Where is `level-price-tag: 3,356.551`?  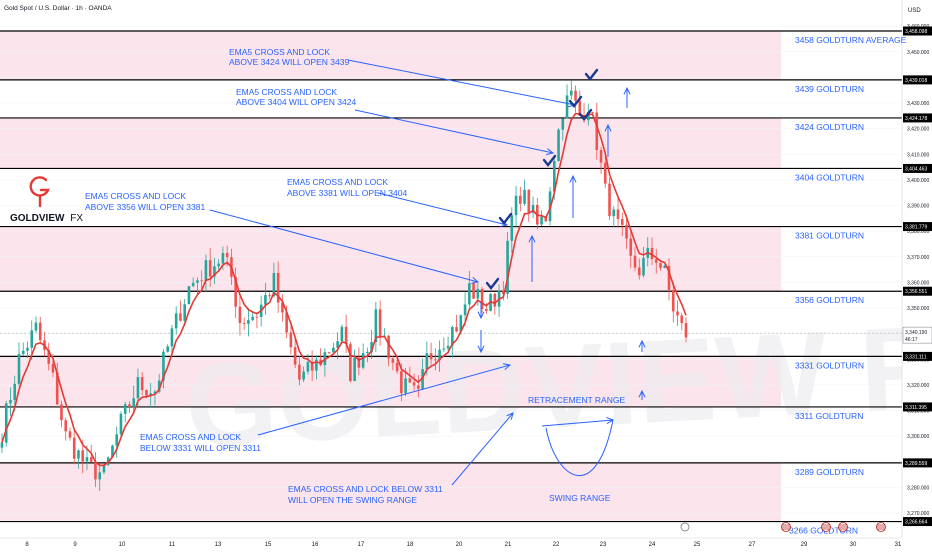
level-price-tag: 3,356.551 is located at coordinates (917, 291).